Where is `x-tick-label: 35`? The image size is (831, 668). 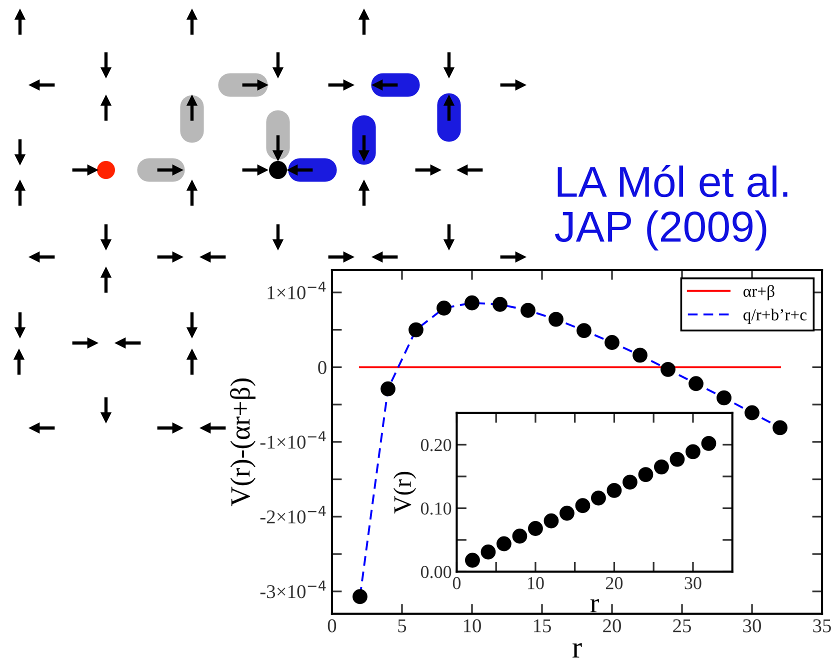 x-tick-label: 35 is located at coordinates (822, 625).